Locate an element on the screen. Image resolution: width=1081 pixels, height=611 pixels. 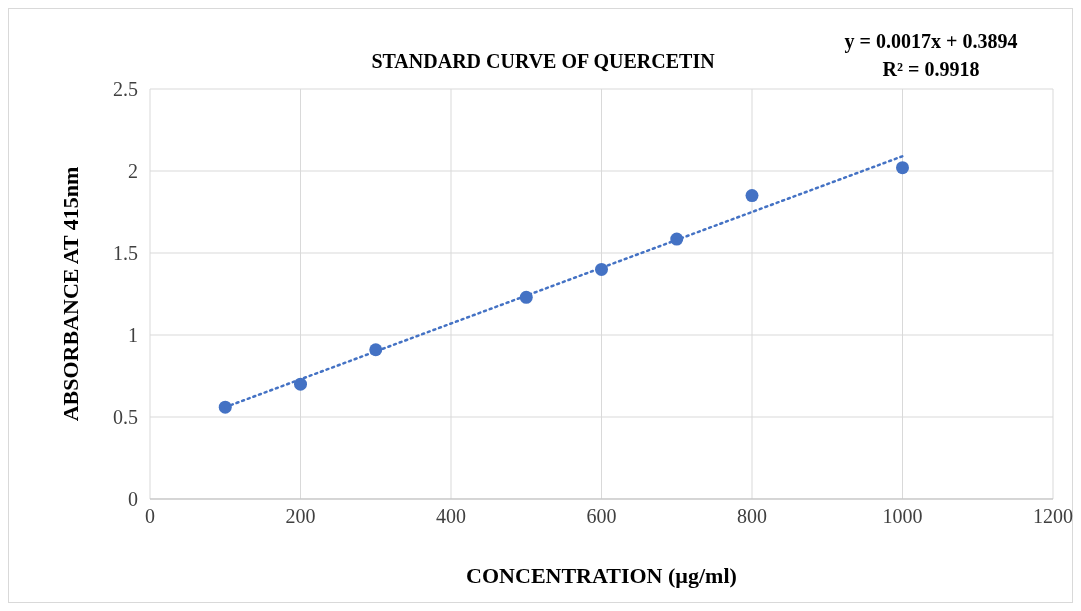
x-tick-label: 1200 is located at coordinates (1053, 516).